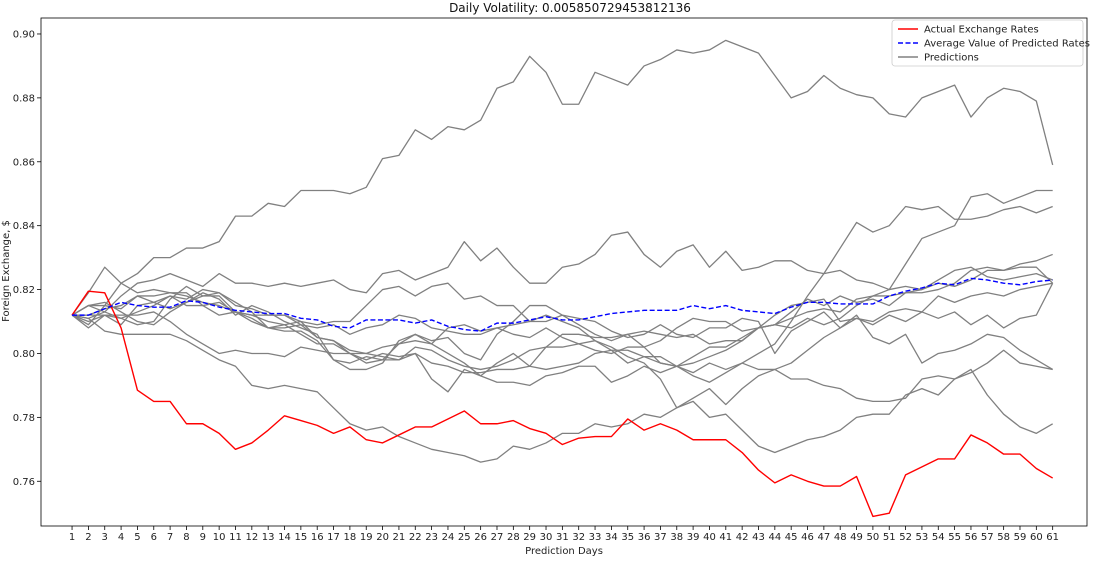  I want to click on x-tick-label: 61, so click(1052, 537).